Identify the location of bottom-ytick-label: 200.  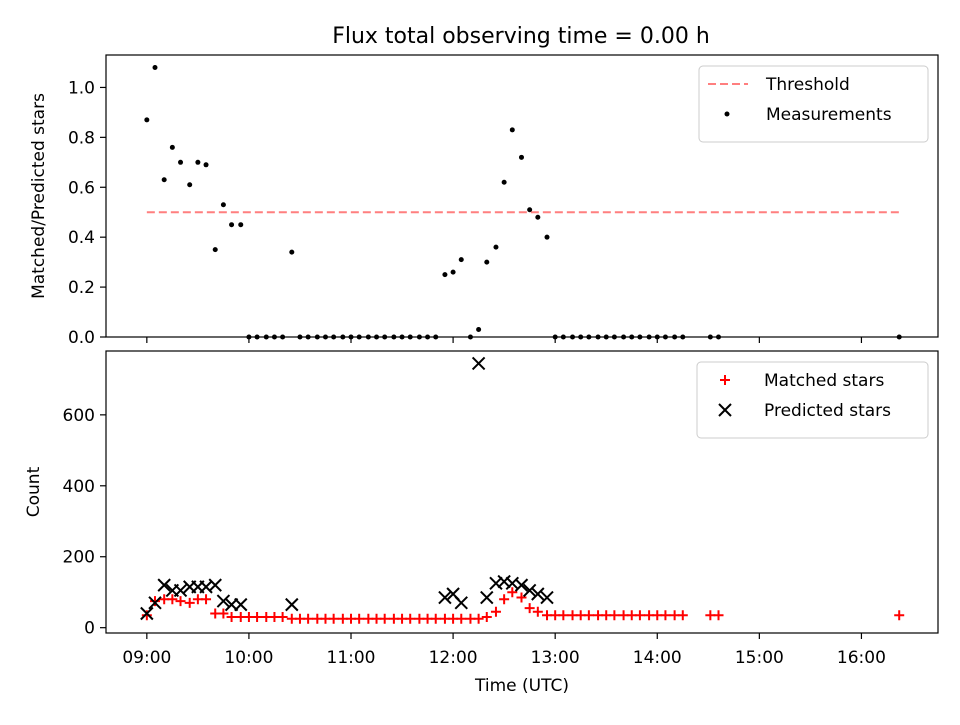
(79, 558).